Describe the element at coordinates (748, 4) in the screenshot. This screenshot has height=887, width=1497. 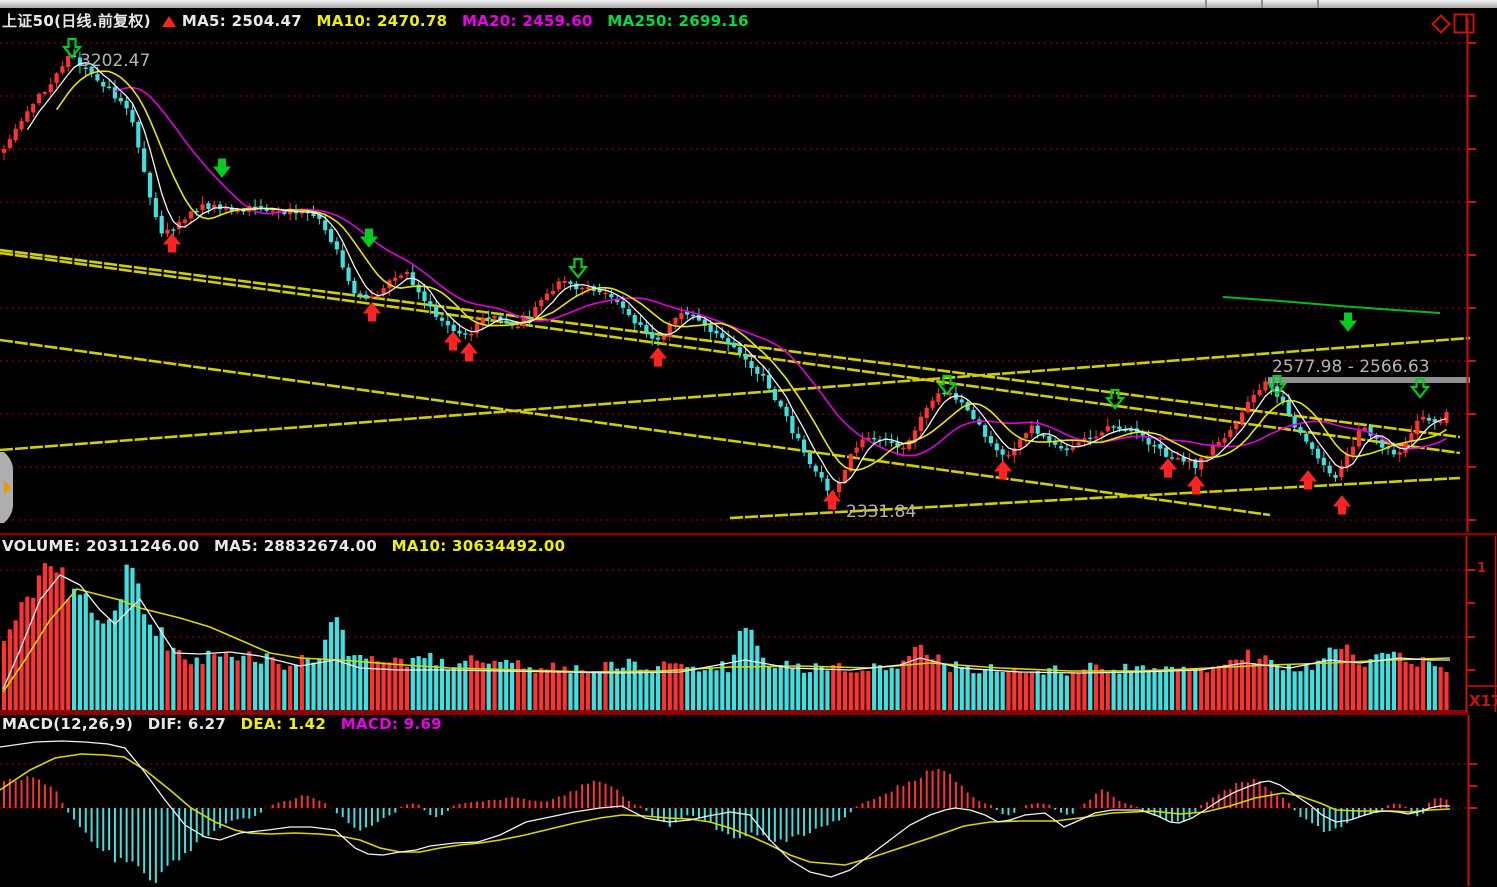
I see `top-scrollbar` at that location.